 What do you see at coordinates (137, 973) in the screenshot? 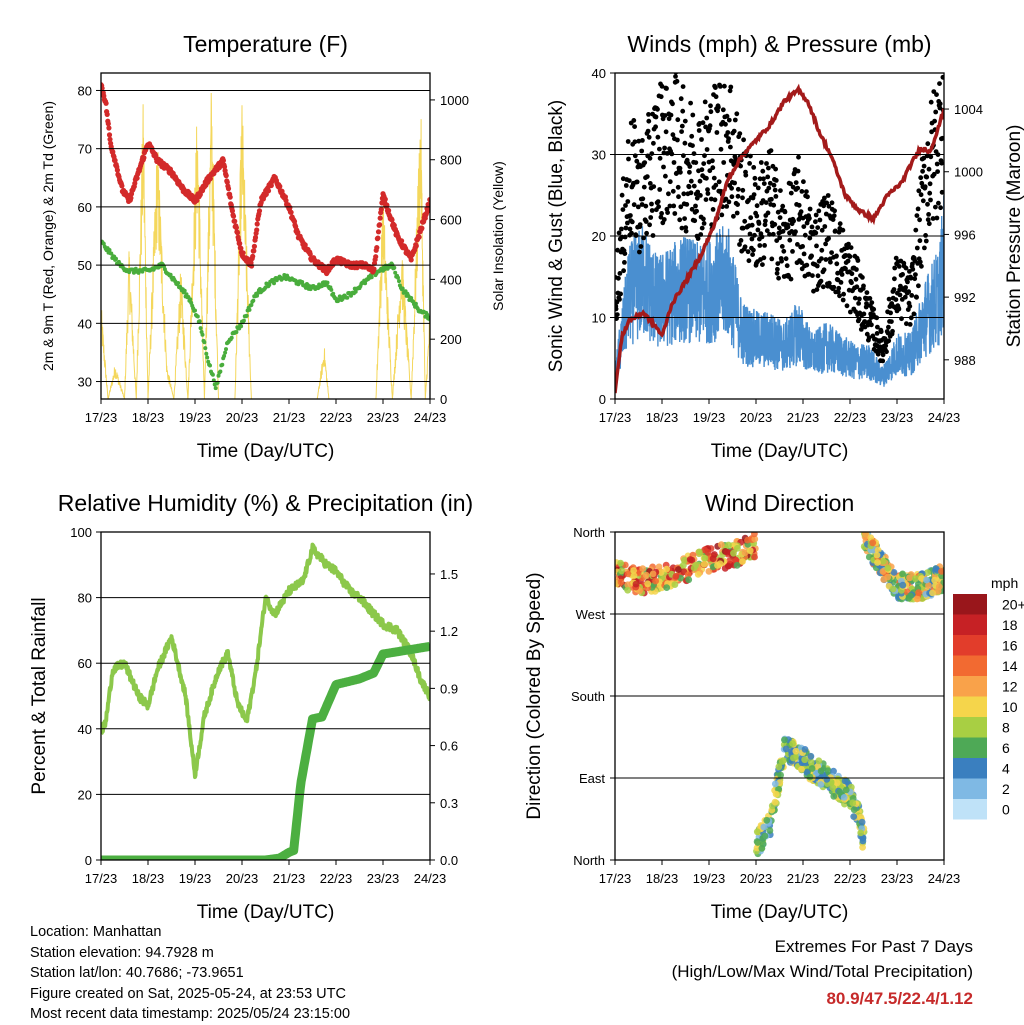
I see `station-latlon: Station lat/lon: 40.7686; -73.9651` at bounding box center [137, 973].